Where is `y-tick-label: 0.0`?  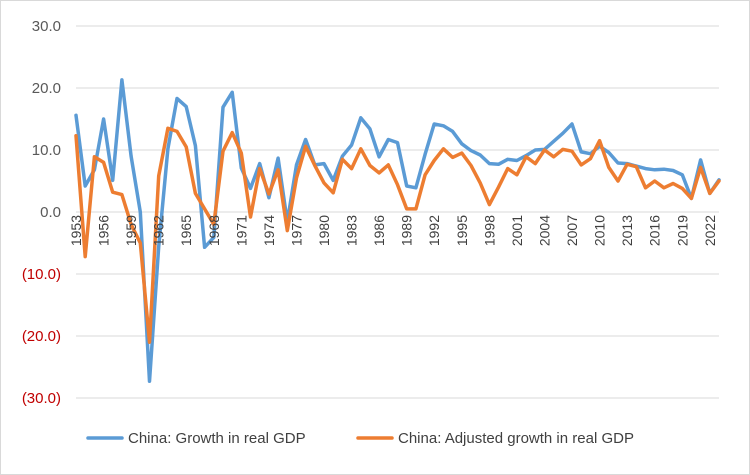
y-tick-label: 0.0 is located at coordinates (50, 212).